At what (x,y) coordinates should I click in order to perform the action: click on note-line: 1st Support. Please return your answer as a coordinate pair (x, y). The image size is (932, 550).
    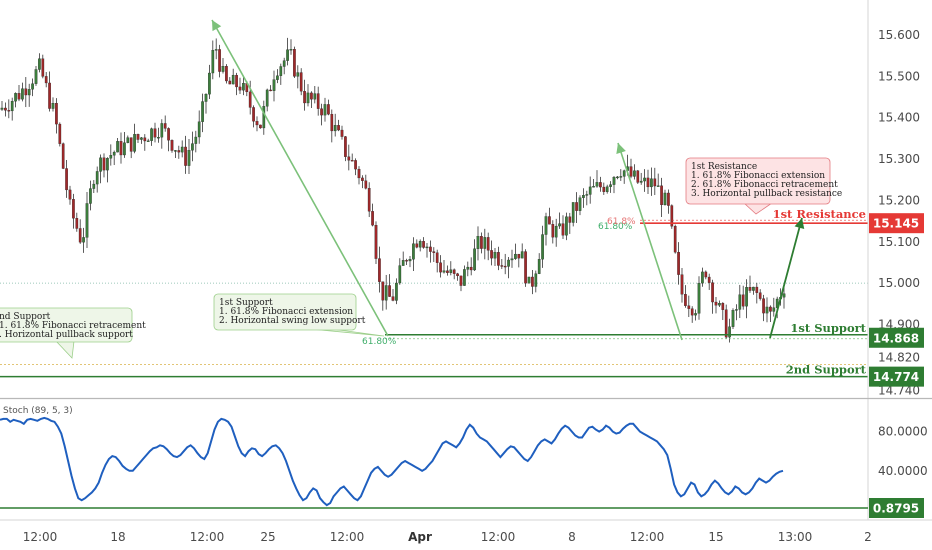
    Looking at the image, I should click on (246, 303).